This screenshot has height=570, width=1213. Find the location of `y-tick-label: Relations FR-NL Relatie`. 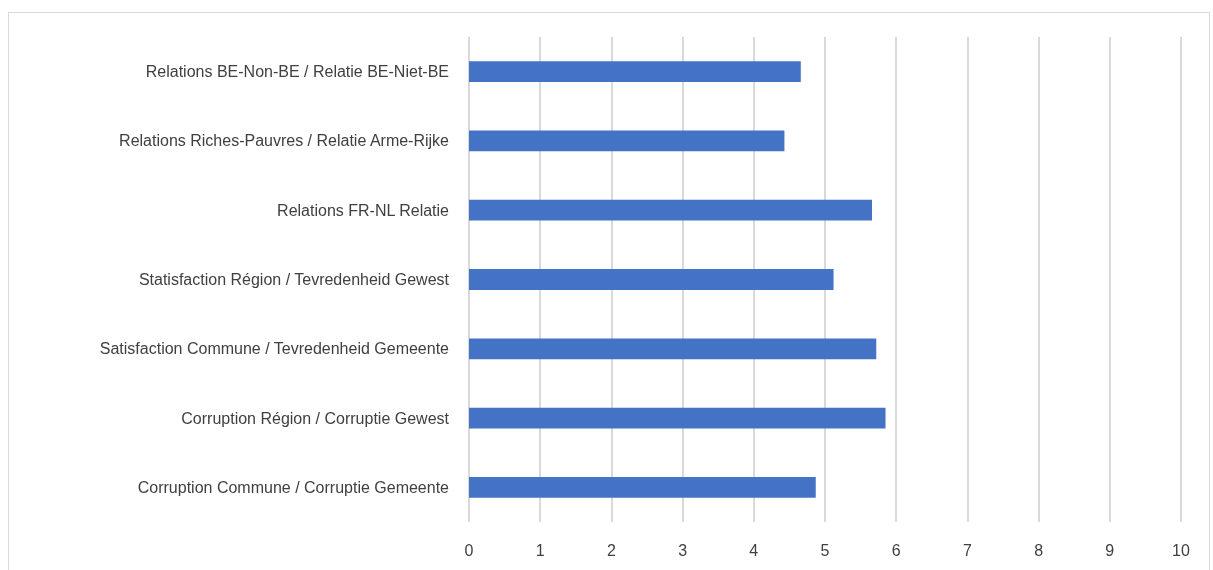

y-tick-label: Relations FR-NL Relatie is located at coordinates (363, 210).